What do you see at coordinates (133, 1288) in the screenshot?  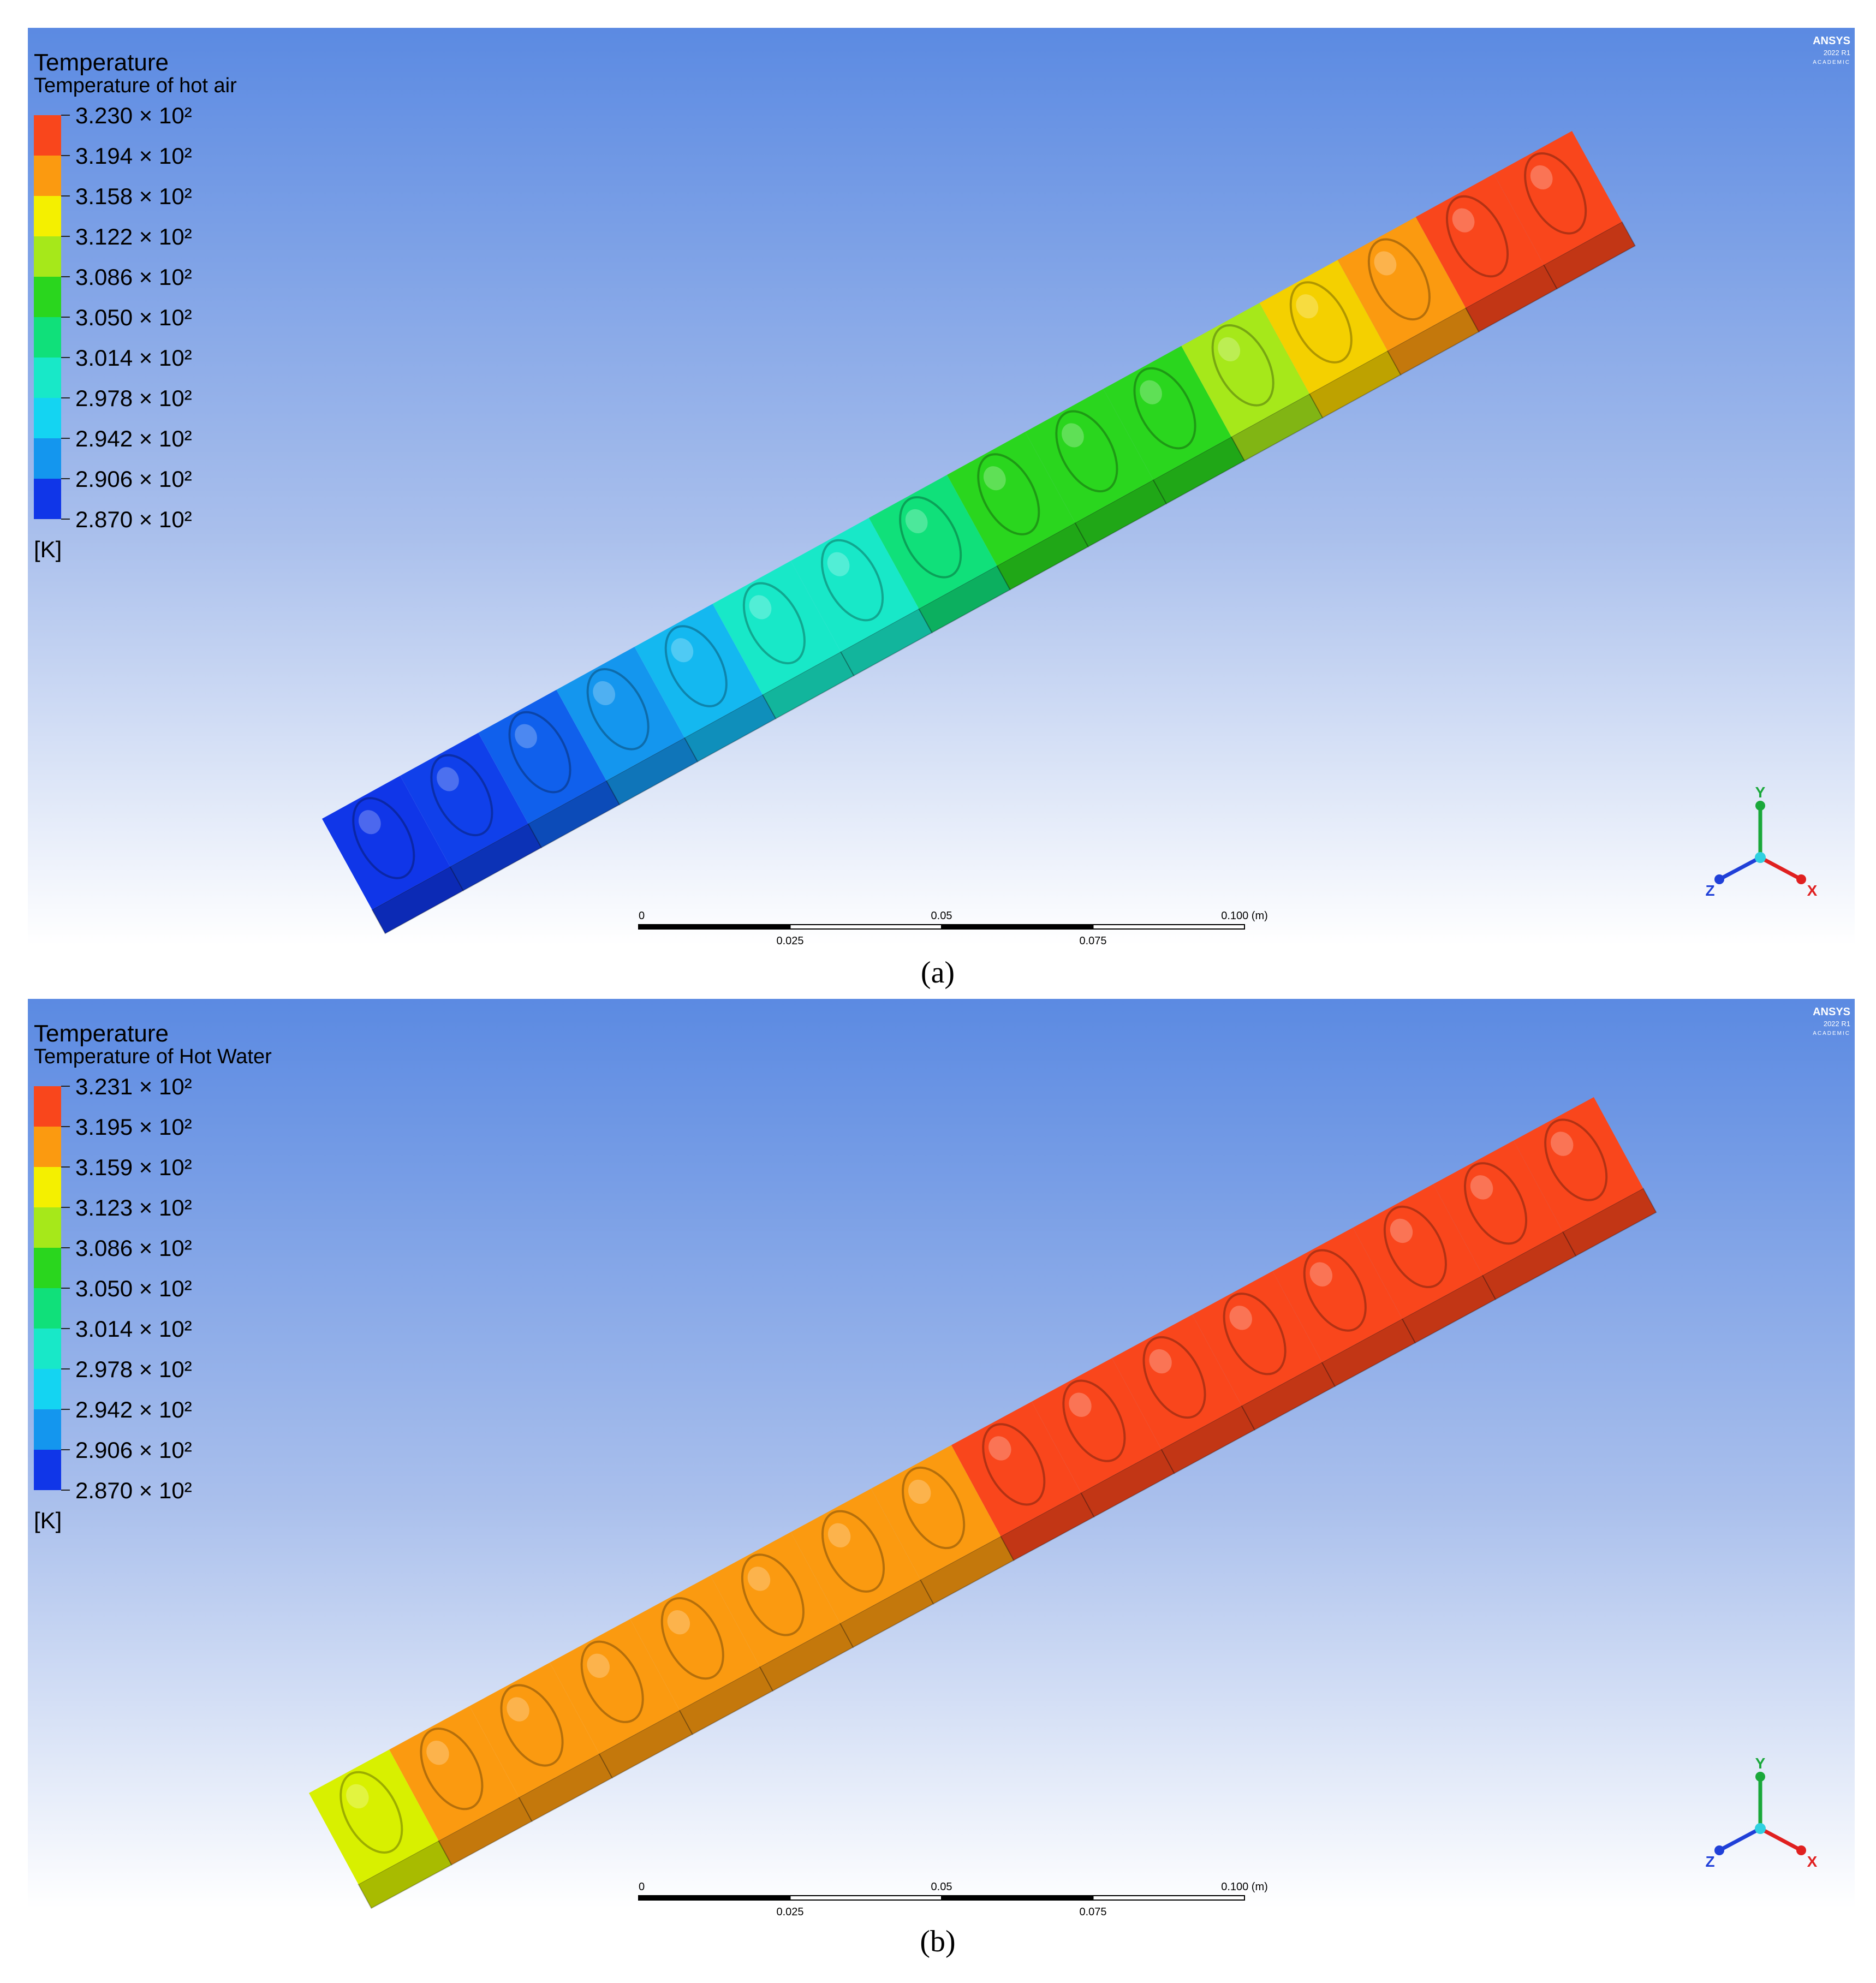 I see `legend-label: 3.050 × 10²` at bounding box center [133, 1288].